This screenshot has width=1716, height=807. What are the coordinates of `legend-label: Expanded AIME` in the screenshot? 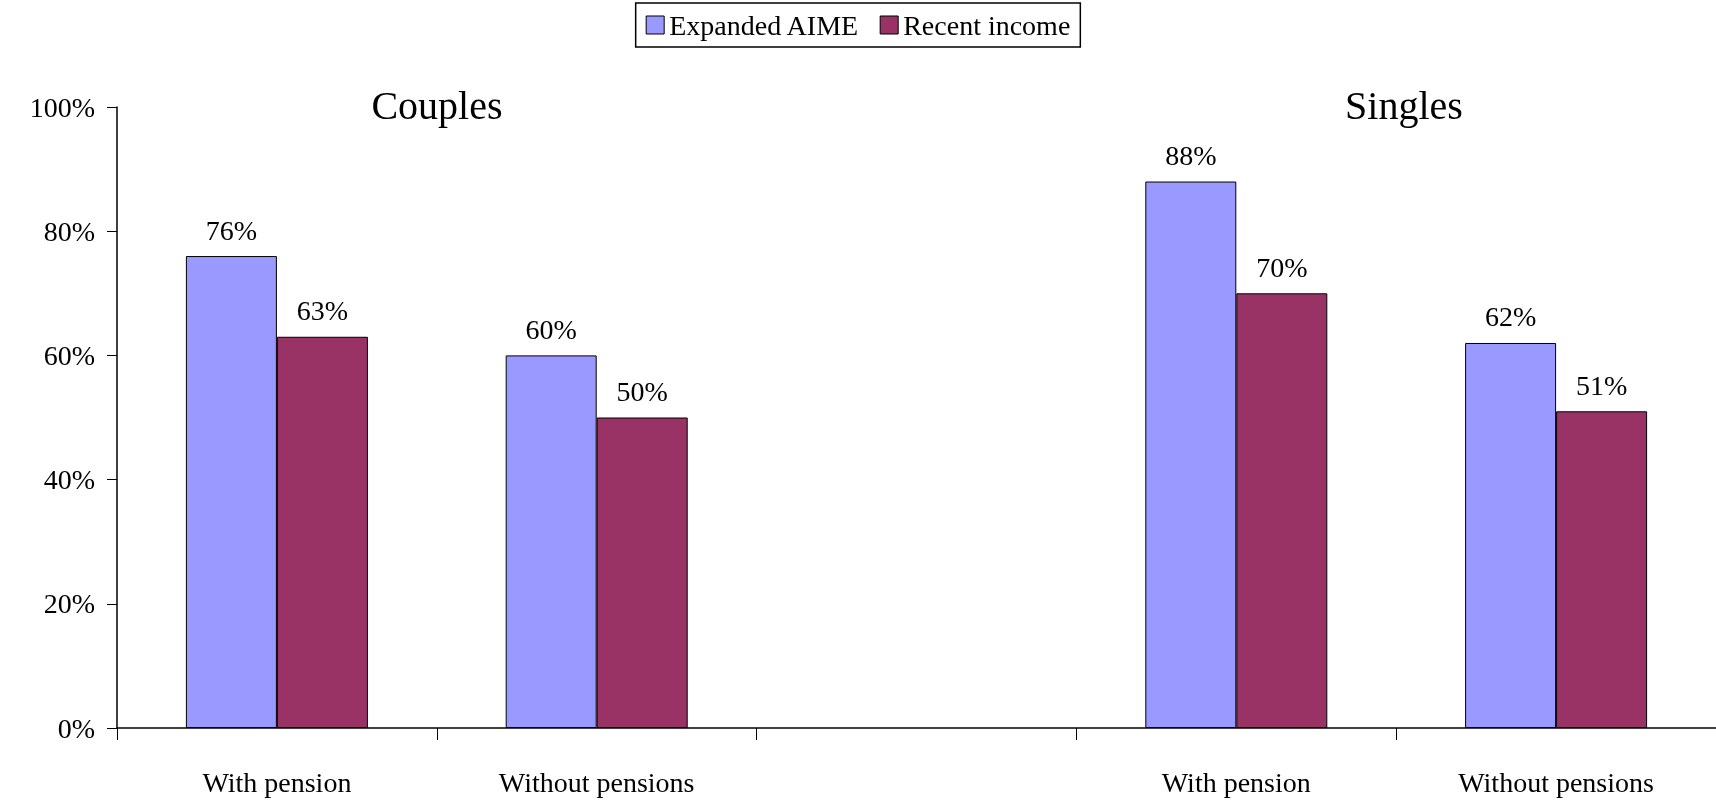 It's located at (764, 25).